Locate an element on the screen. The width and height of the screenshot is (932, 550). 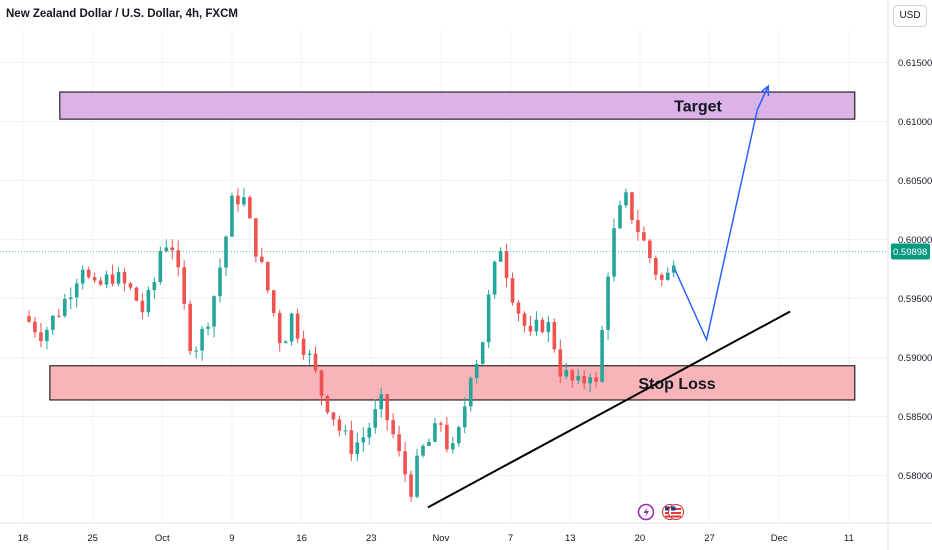
arrowhead-icon is located at coordinates (765, 90).